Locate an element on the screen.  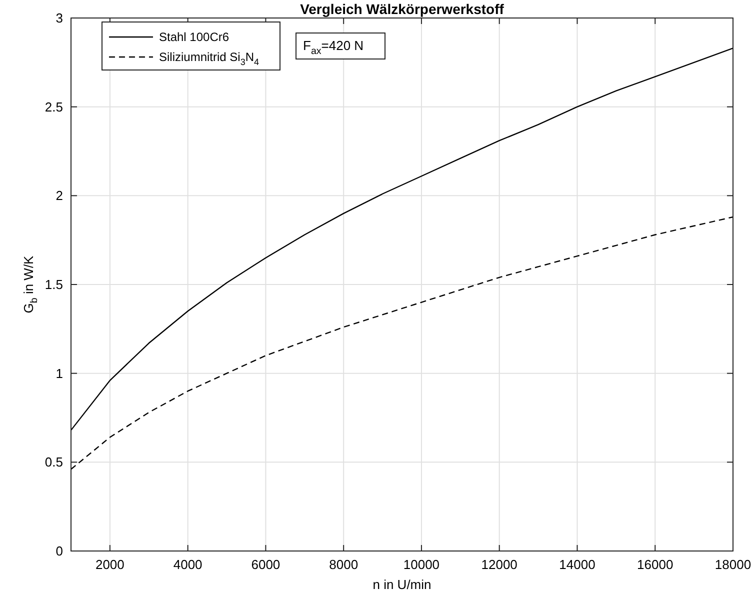
y-tick-label: 2.5 is located at coordinates (53, 106).